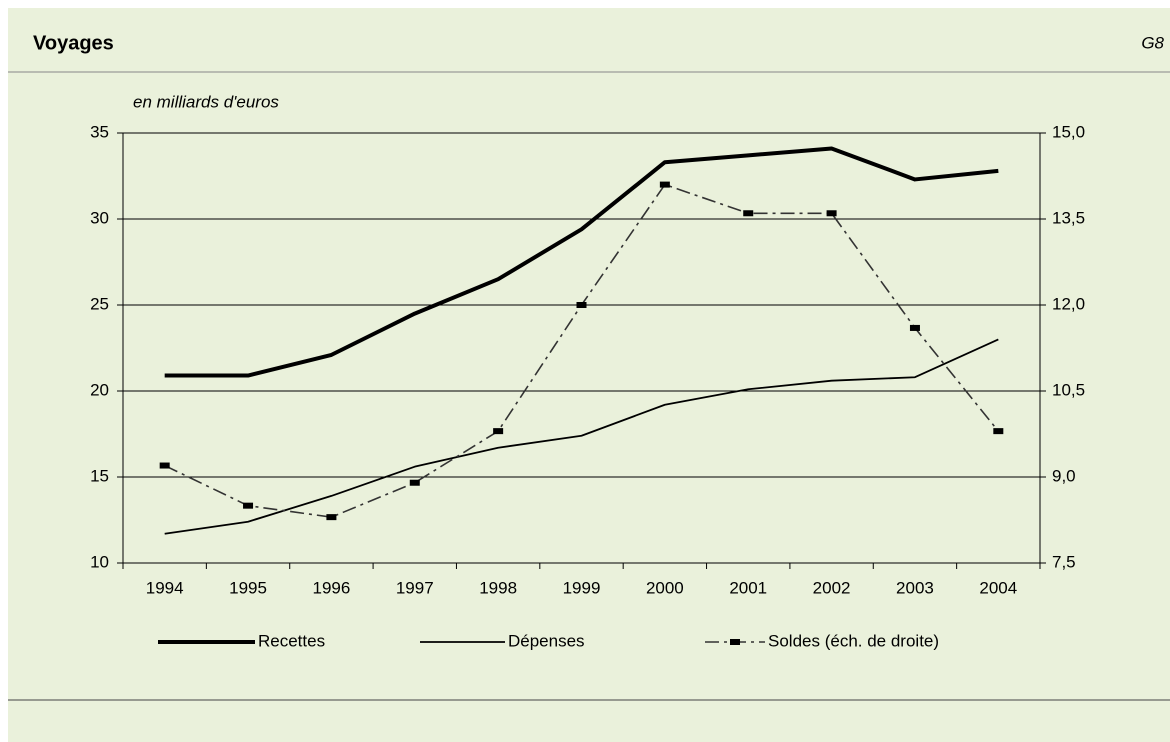 This screenshot has width=1170, height=742. I want to click on y-tick-label: 20, so click(99, 389).